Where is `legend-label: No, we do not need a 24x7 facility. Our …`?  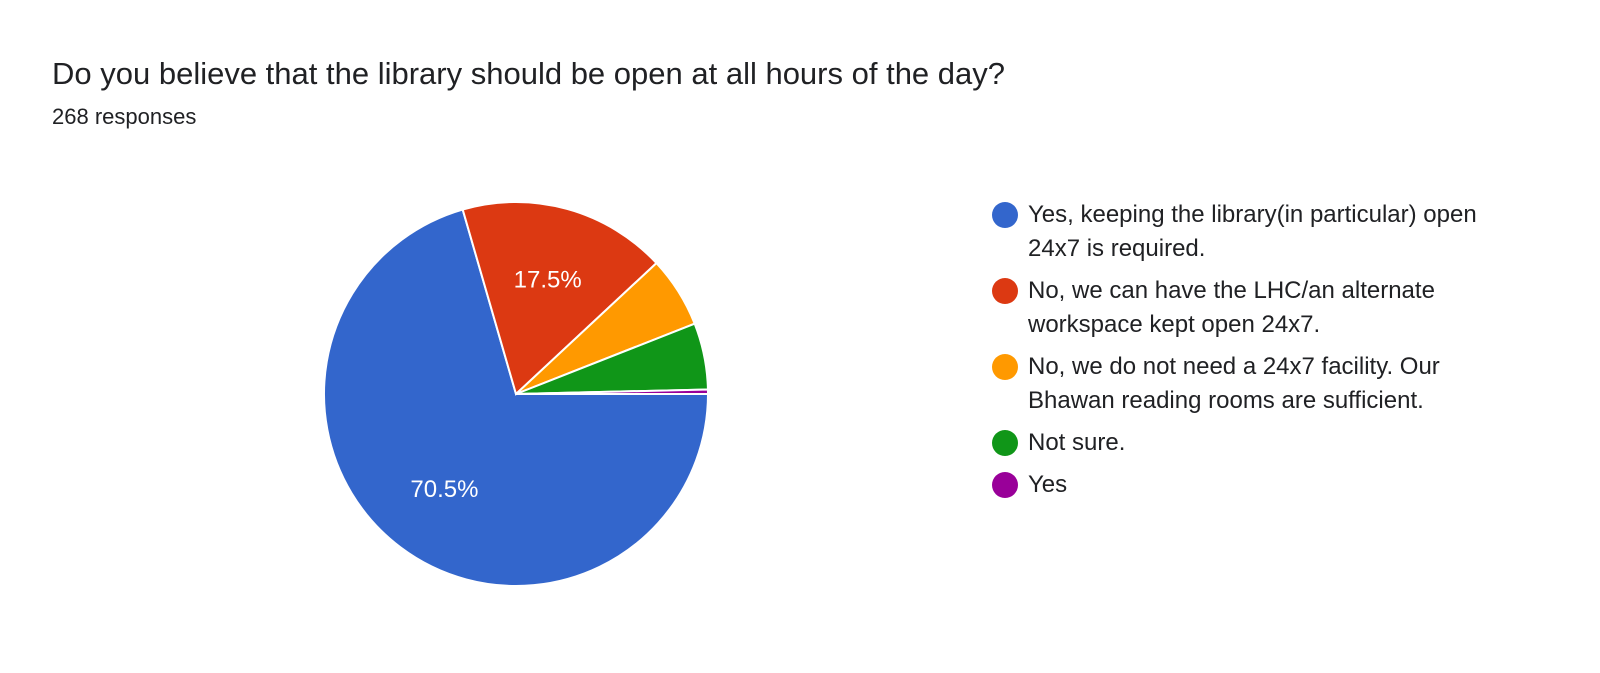 legend-label: No, we do not need a 24x7 facility. Our … is located at coordinates (1234, 383).